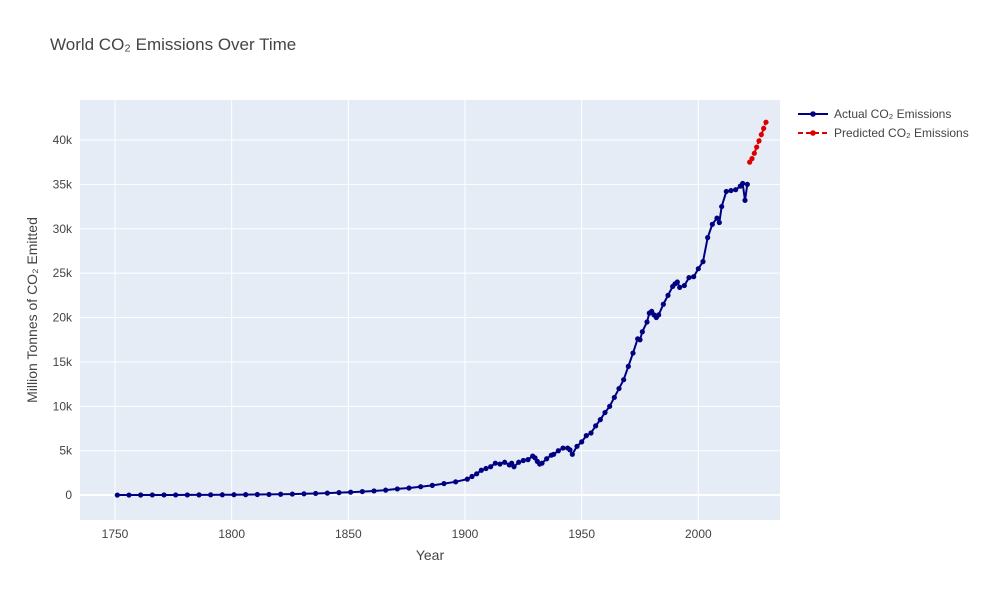 The image size is (1000, 600). Describe the element at coordinates (883, 133) in the screenshot. I see `legend-item-predicted: Predicted CO₂ Emissions` at that location.